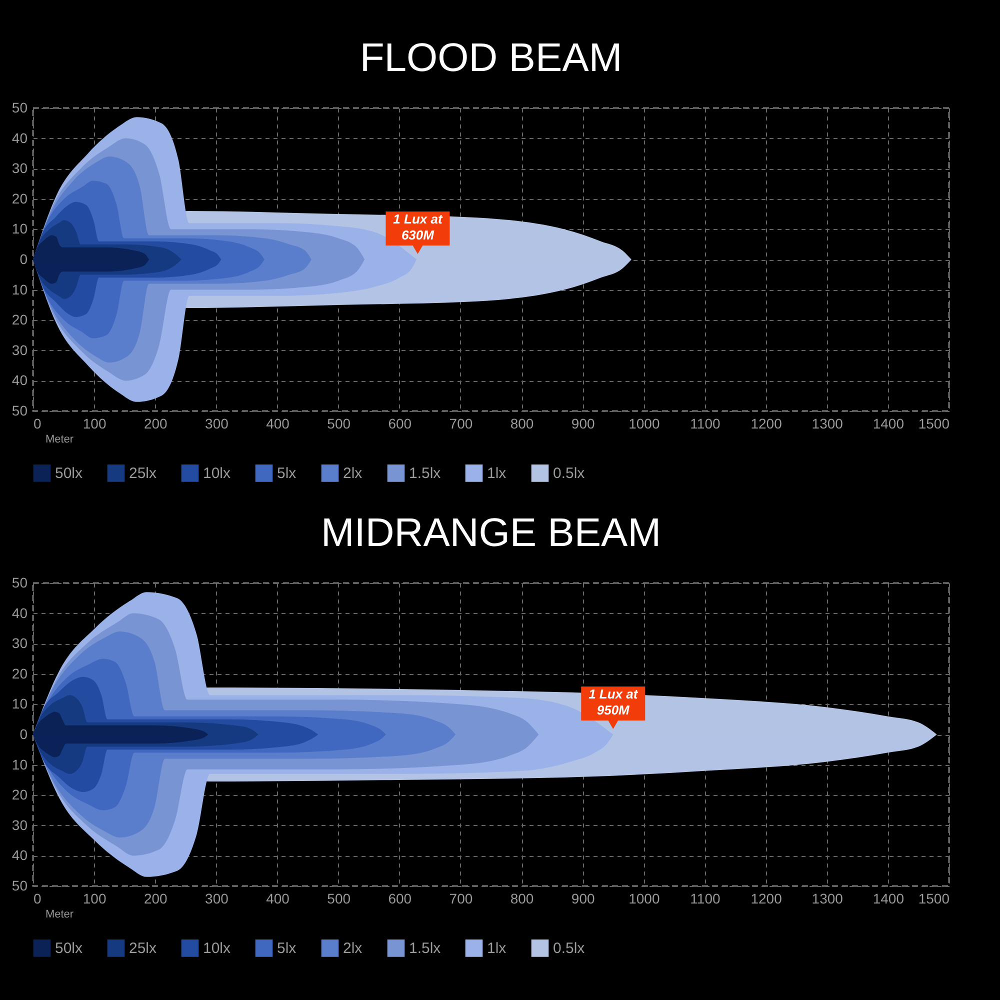  What do you see at coordinates (613, 702) in the screenshot?
I see `annotation: 1 Lux at 950M` at bounding box center [613, 702].